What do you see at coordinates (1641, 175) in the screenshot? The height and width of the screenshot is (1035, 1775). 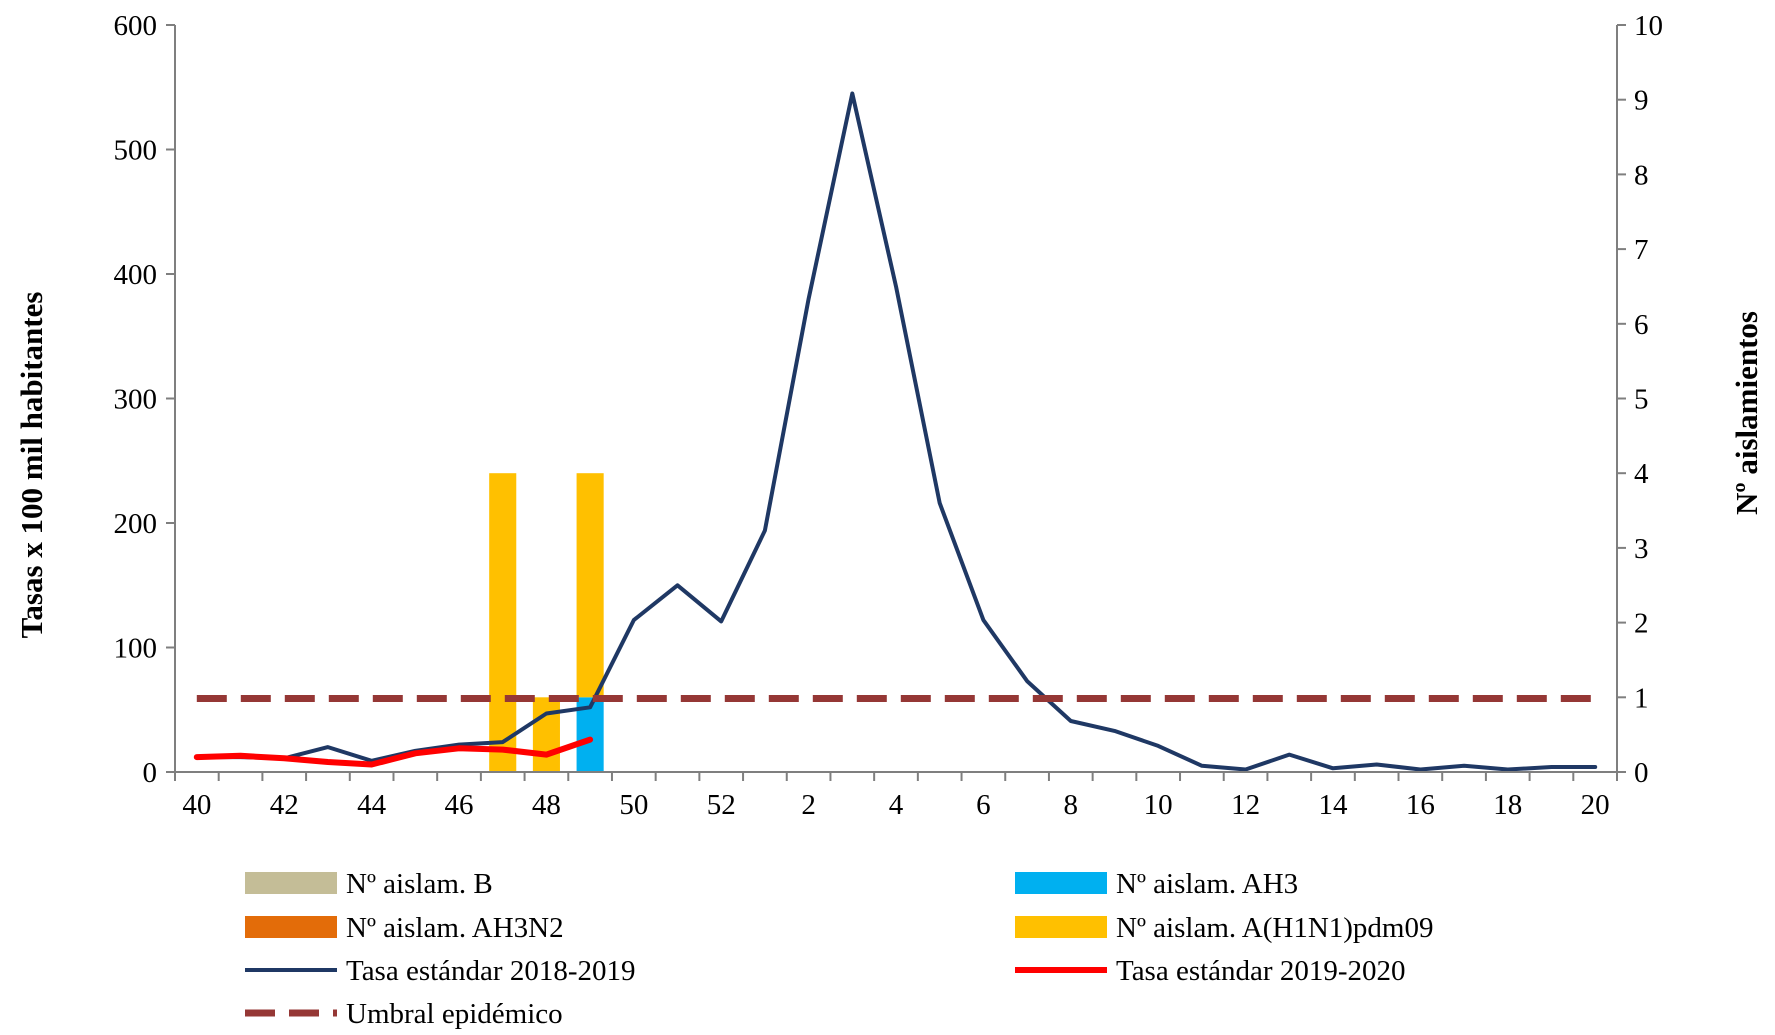 I see `y-right-tick-label: 8` at bounding box center [1641, 175].